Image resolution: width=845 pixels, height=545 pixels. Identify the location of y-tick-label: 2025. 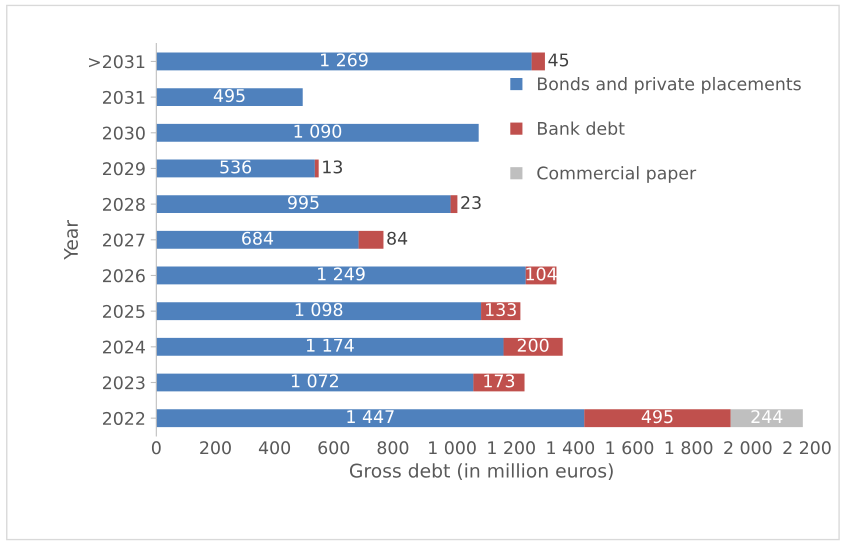
(123, 311).